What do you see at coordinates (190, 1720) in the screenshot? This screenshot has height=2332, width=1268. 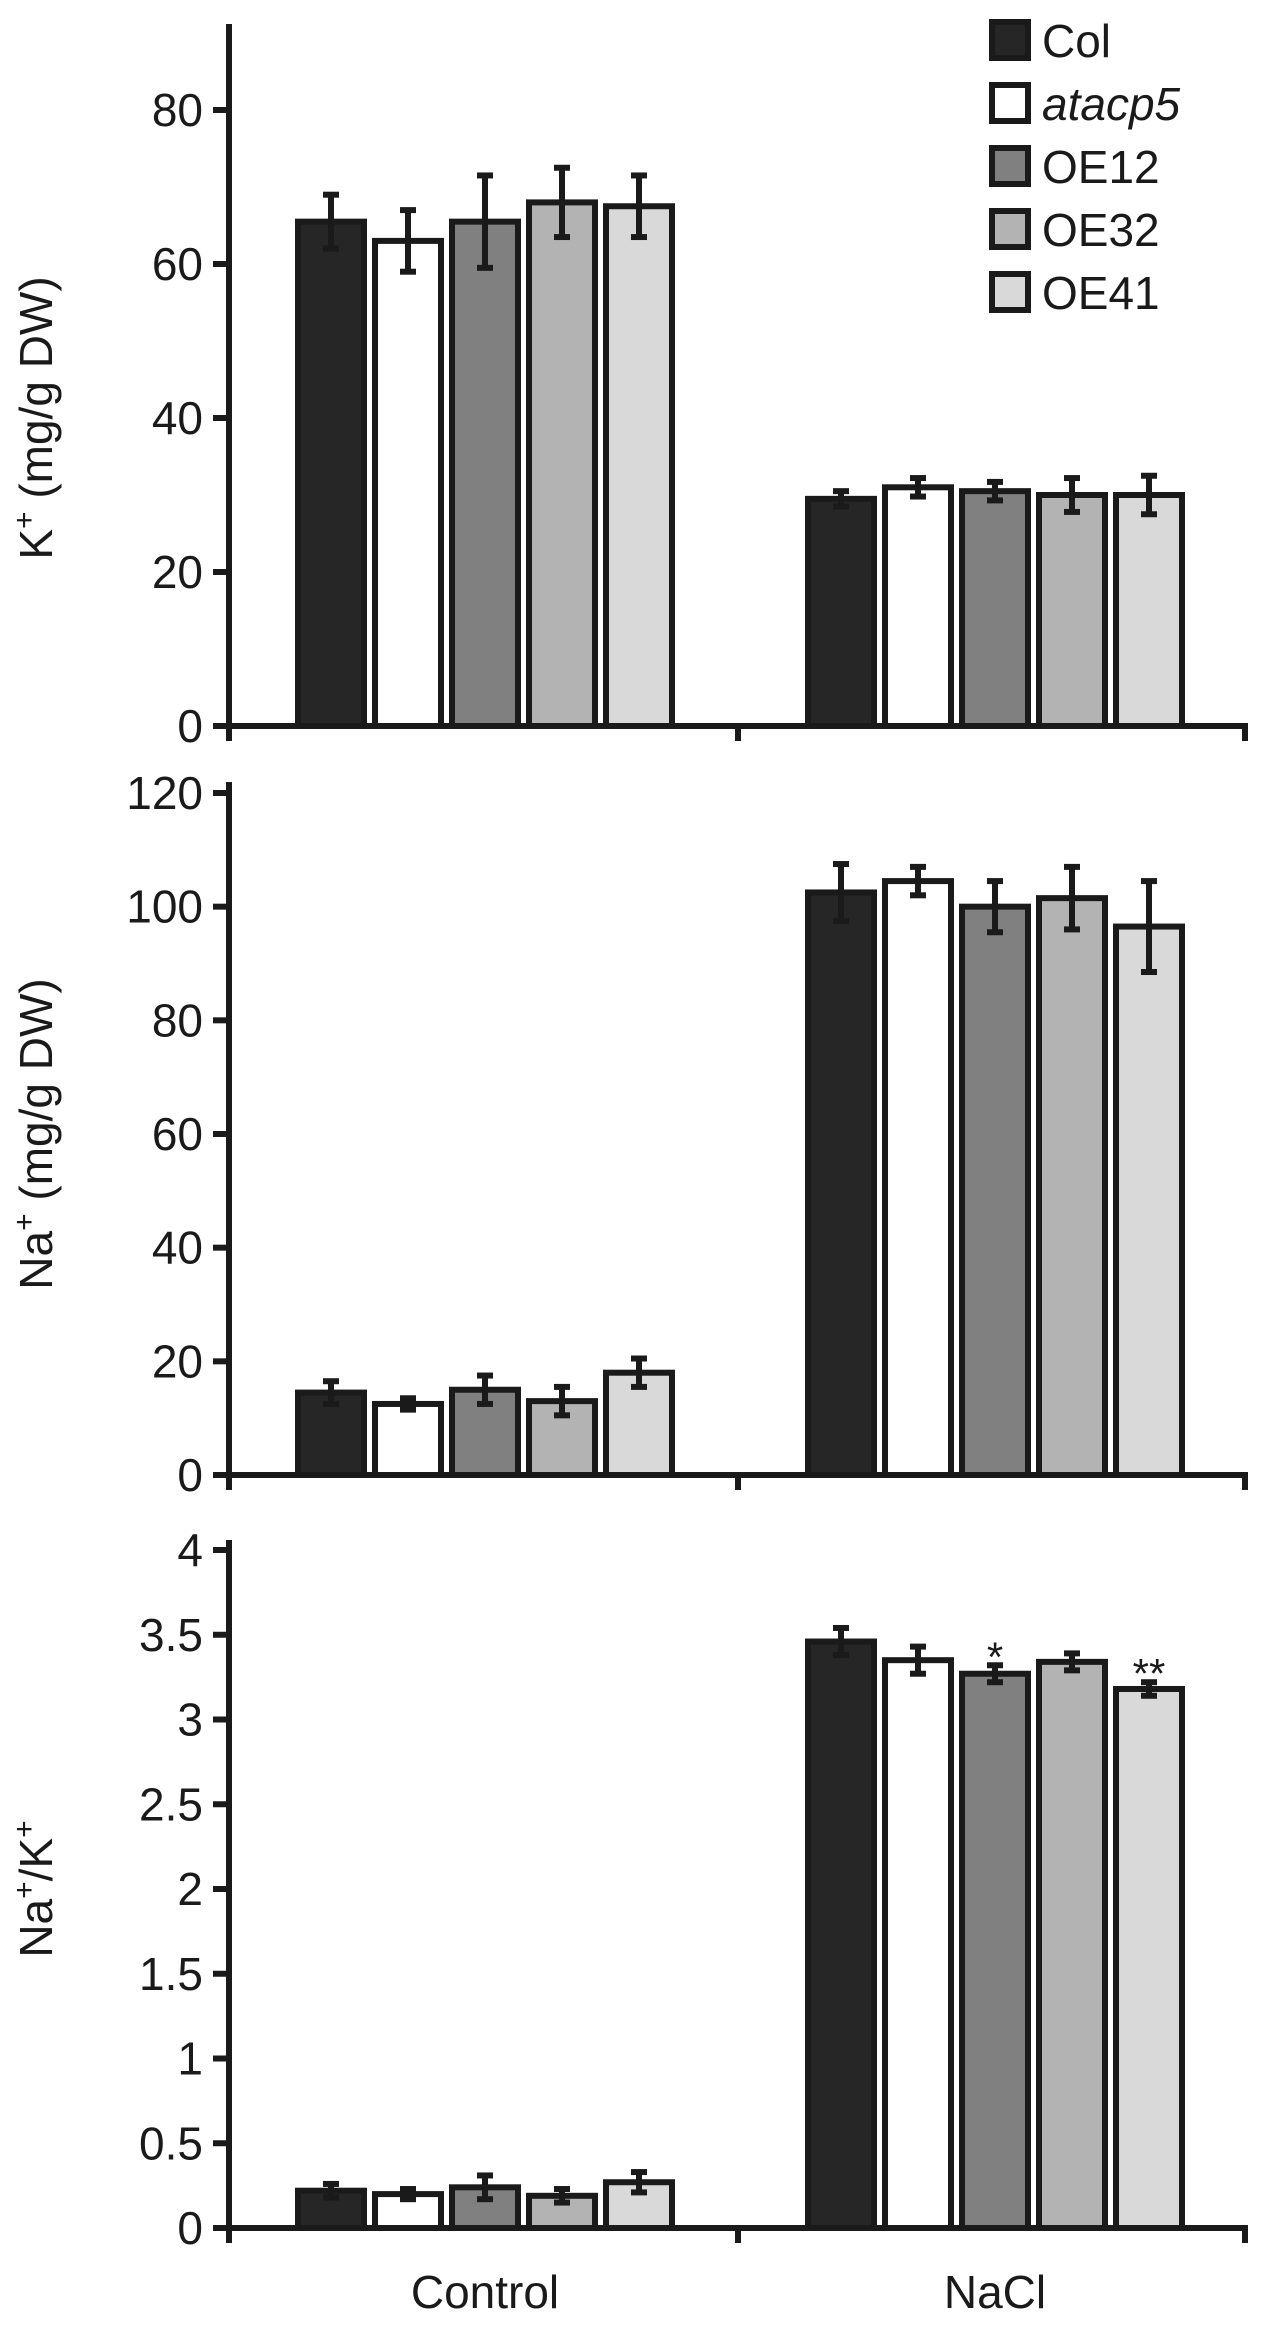 I see `y-tick-label: 3` at bounding box center [190, 1720].